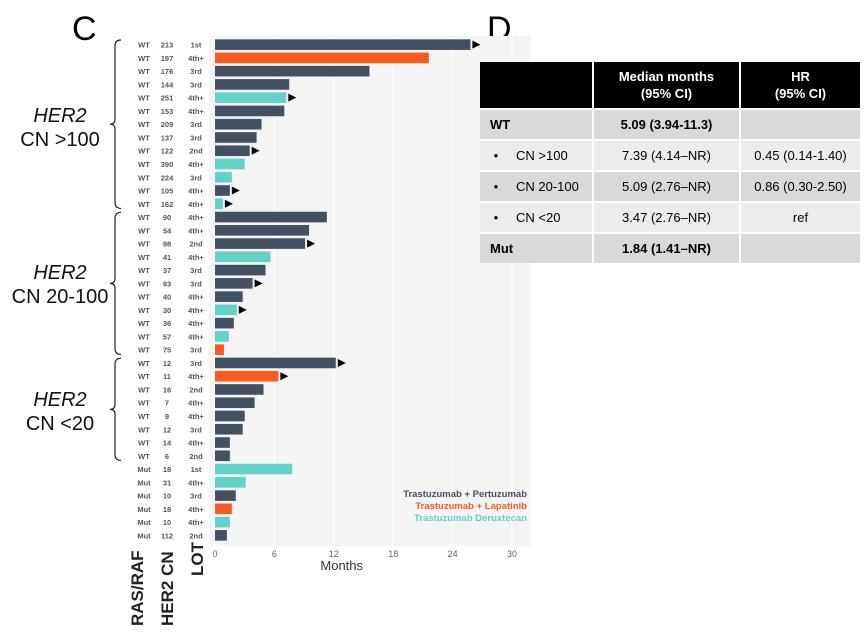 This screenshot has width=865, height=637. What do you see at coordinates (471, 506) in the screenshot?
I see `legend-entry: Trastuzumab + Lapatinib` at bounding box center [471, 506].